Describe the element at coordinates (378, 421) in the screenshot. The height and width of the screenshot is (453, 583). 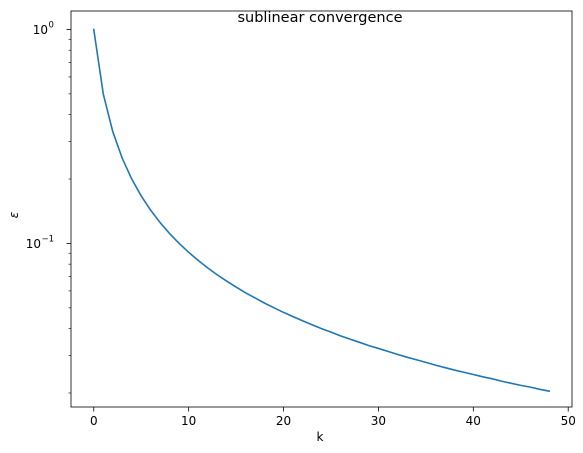
I see `x-tick-label: 30` at that location.